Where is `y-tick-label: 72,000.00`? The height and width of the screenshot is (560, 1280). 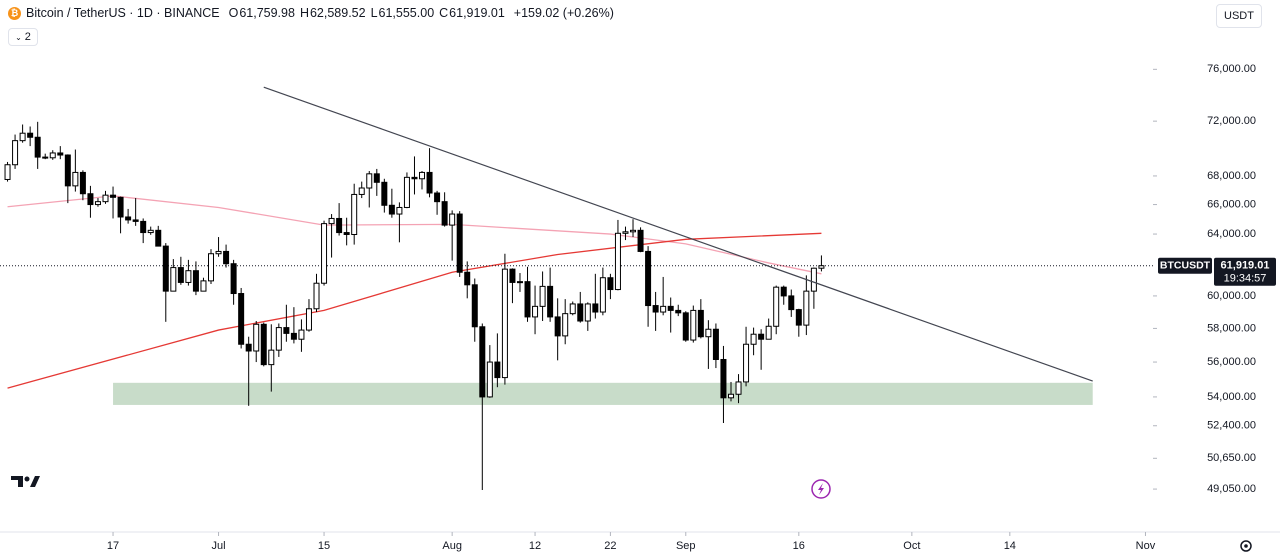 y-tick-label: 72,000.00 is located at coordinates (1231, 121).